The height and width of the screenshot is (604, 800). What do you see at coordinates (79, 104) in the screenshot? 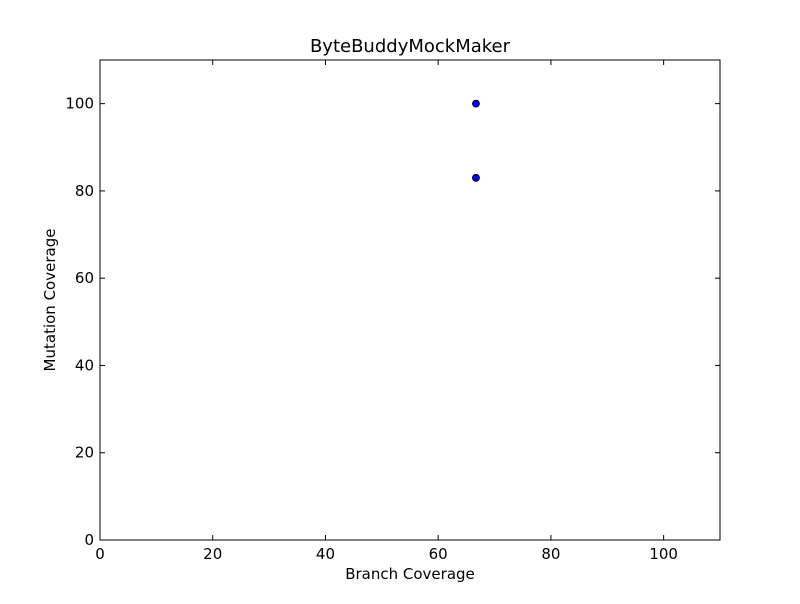
I see `y-tick-label: 100` at bounding box center [79, 104].